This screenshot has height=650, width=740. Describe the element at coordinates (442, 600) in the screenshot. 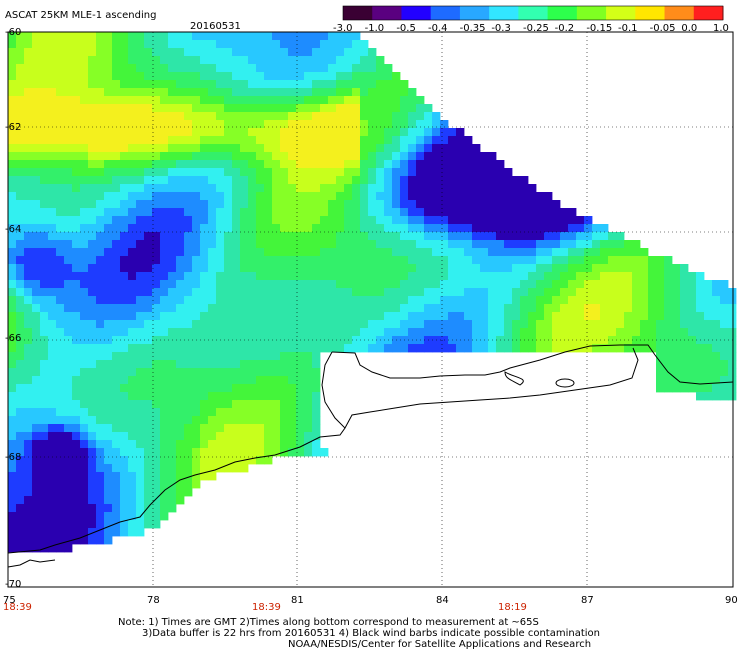

I see `lon-label-84: 84` at that location.